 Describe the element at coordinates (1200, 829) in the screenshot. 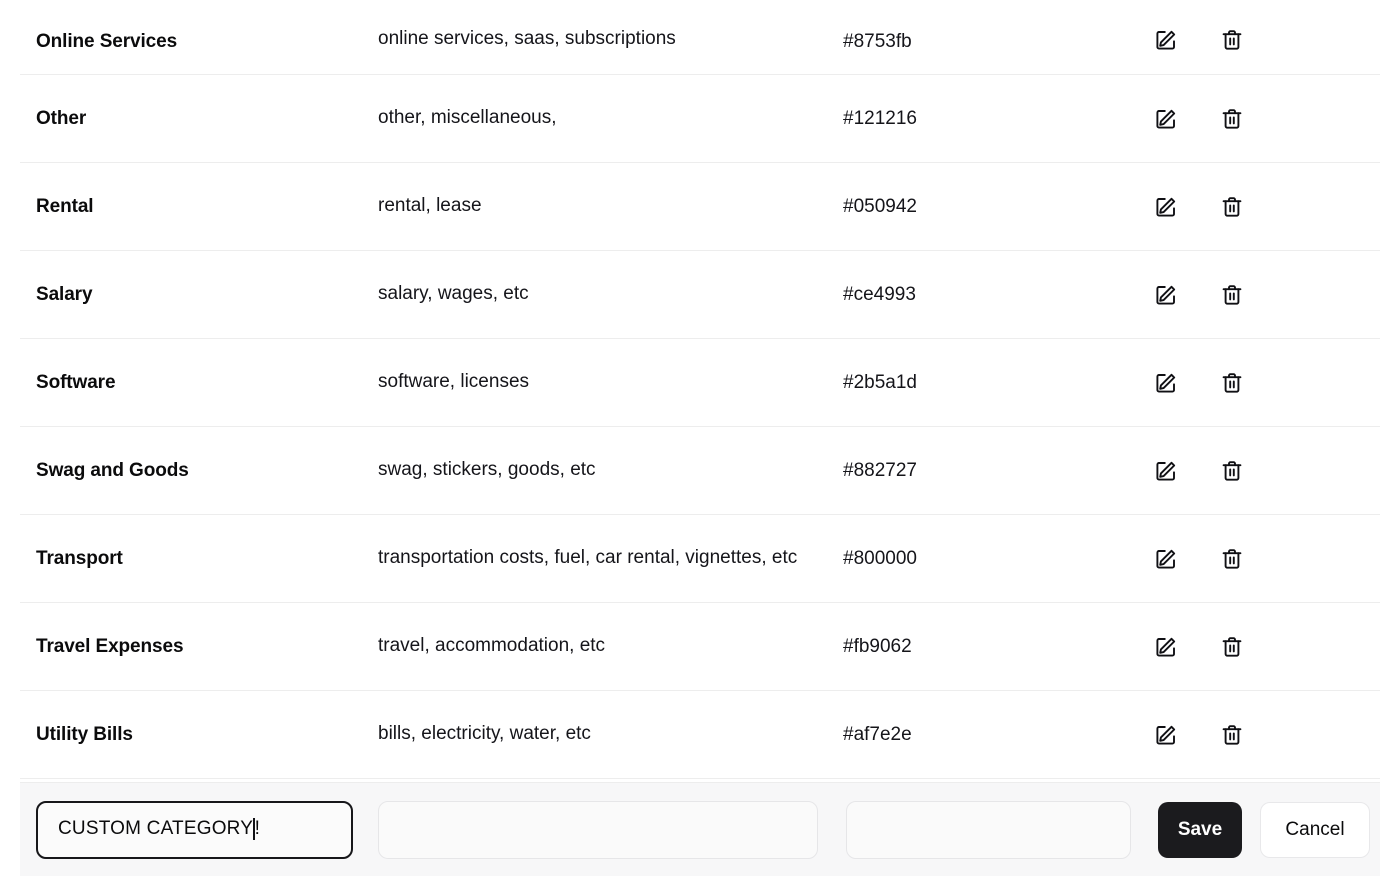

I see `save-button: Save` at that location.